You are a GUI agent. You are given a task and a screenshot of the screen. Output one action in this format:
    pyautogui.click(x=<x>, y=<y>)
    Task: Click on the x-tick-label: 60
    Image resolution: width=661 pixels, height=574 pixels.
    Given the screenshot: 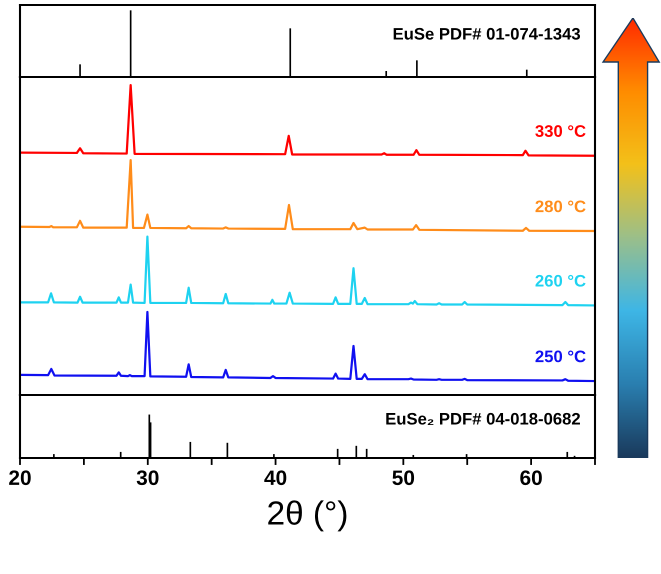 What is the action you would take?
    pyautogui.click(x=531, y=478)
    